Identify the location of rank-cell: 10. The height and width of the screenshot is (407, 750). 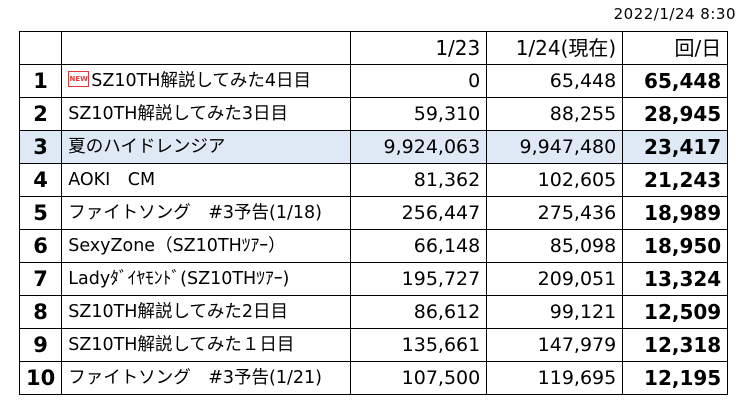
(40, 378).